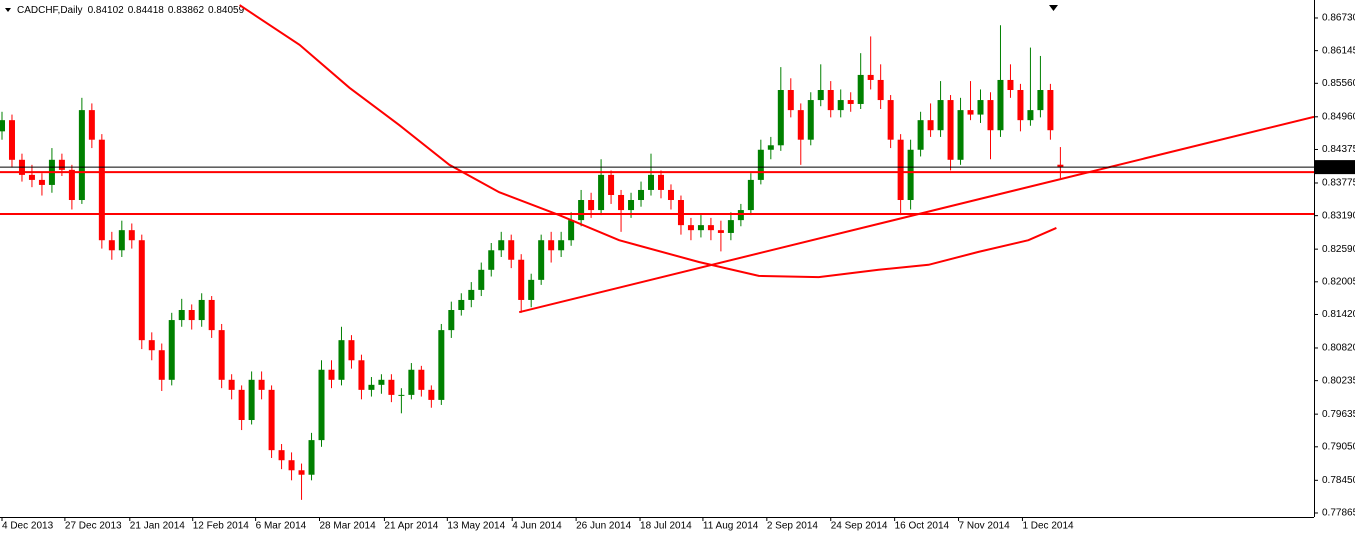 The image size is (1355, 536). I want to click on x-tick-label: 18 Jul 2014, so click(666, 526).